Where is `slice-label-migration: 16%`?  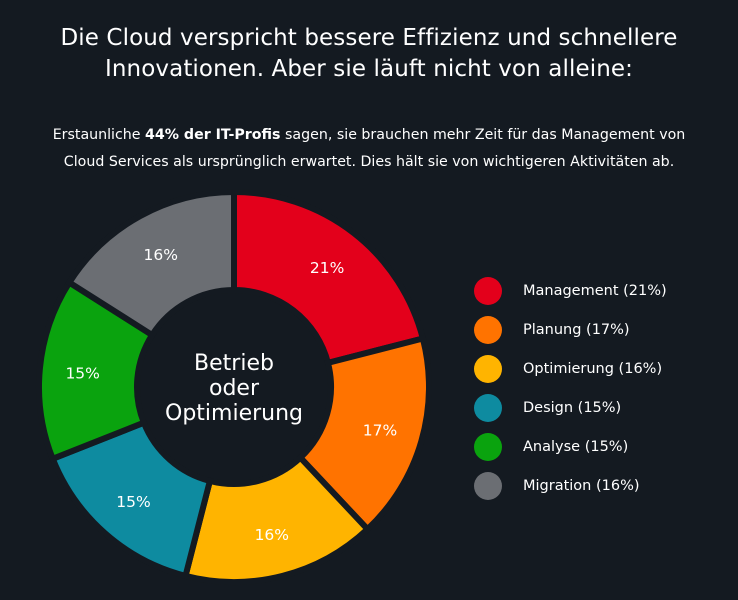
slice-label-migration: 16% is located at coordinates (161, 255).